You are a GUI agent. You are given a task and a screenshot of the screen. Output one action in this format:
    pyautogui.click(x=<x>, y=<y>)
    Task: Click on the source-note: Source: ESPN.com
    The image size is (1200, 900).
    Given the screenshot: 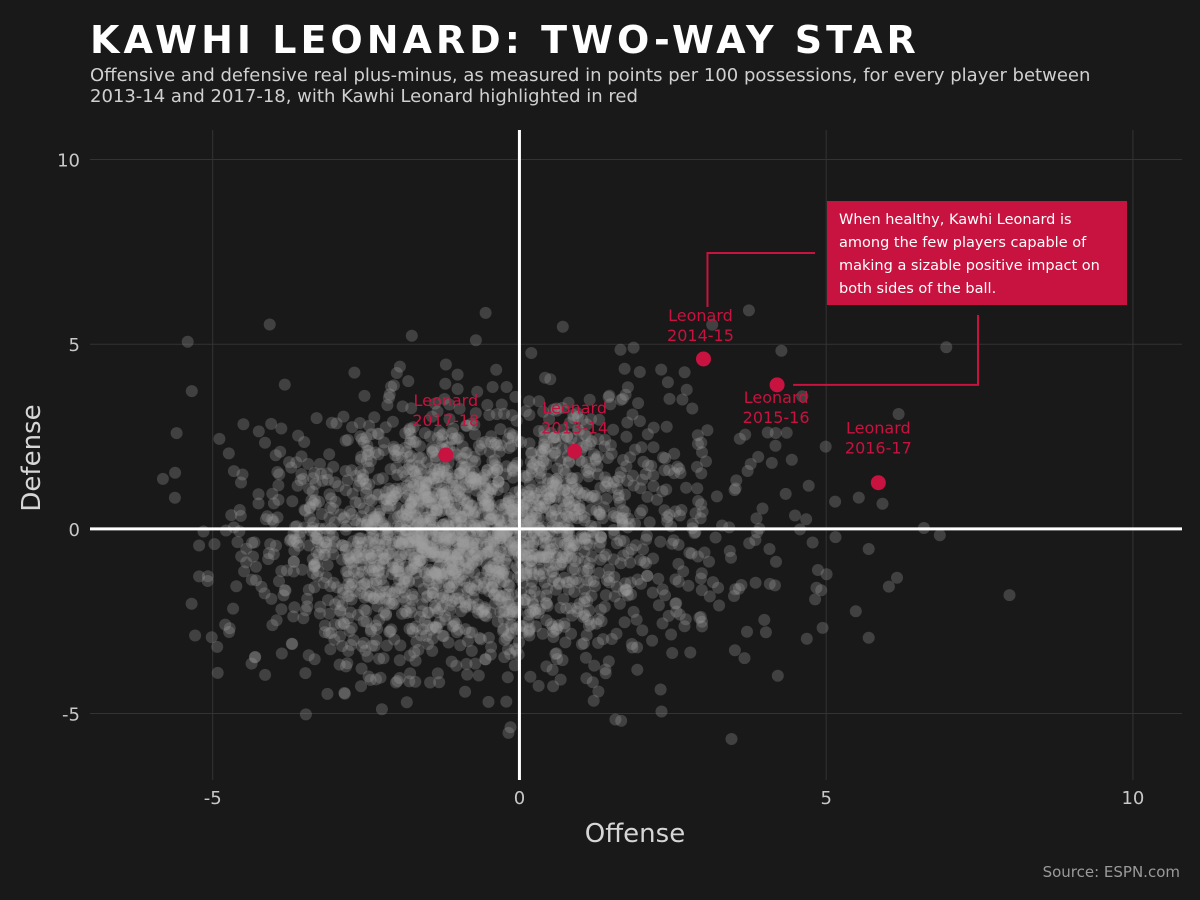 What is the action you would take?
    pyautogui.click(x=1111, y=872)
    